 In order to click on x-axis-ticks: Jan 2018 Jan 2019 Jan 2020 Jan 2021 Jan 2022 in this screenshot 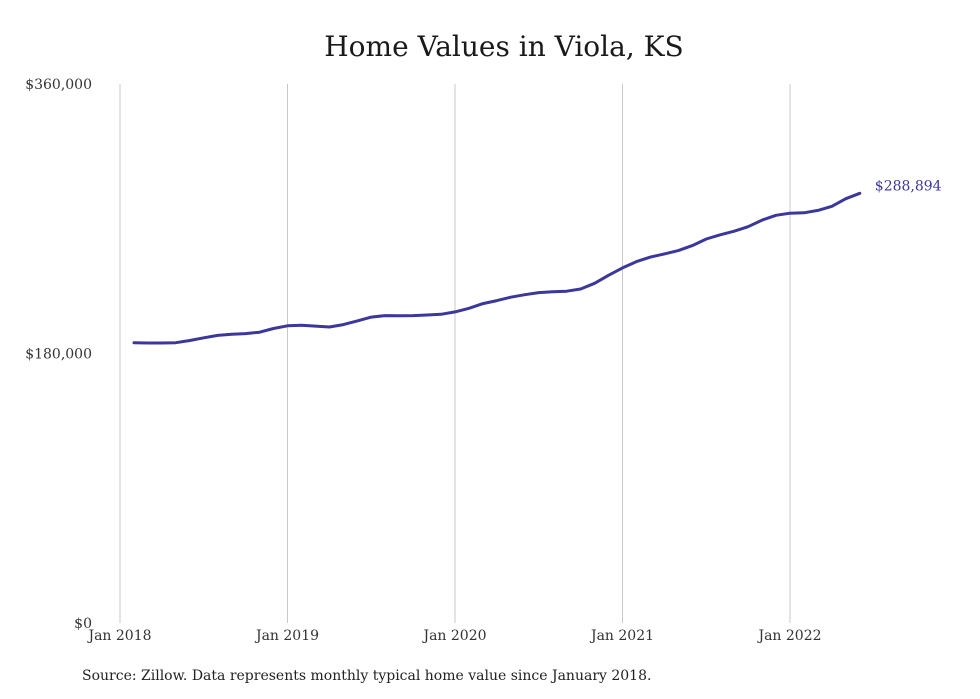, I will do `click(453, 636)`.